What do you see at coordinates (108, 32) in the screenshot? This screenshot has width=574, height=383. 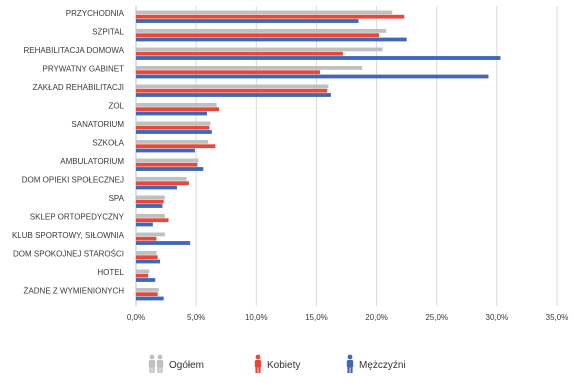 I see `category-label: SZPITAL` at bounding box center [108, 32].